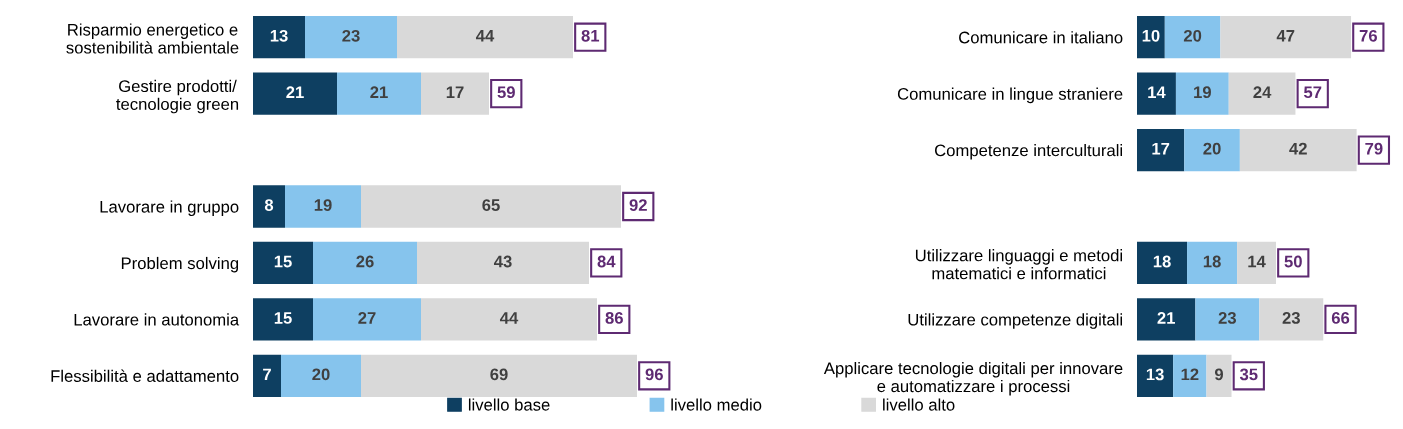  I want to click on total-label: 59, so click(506, 92).